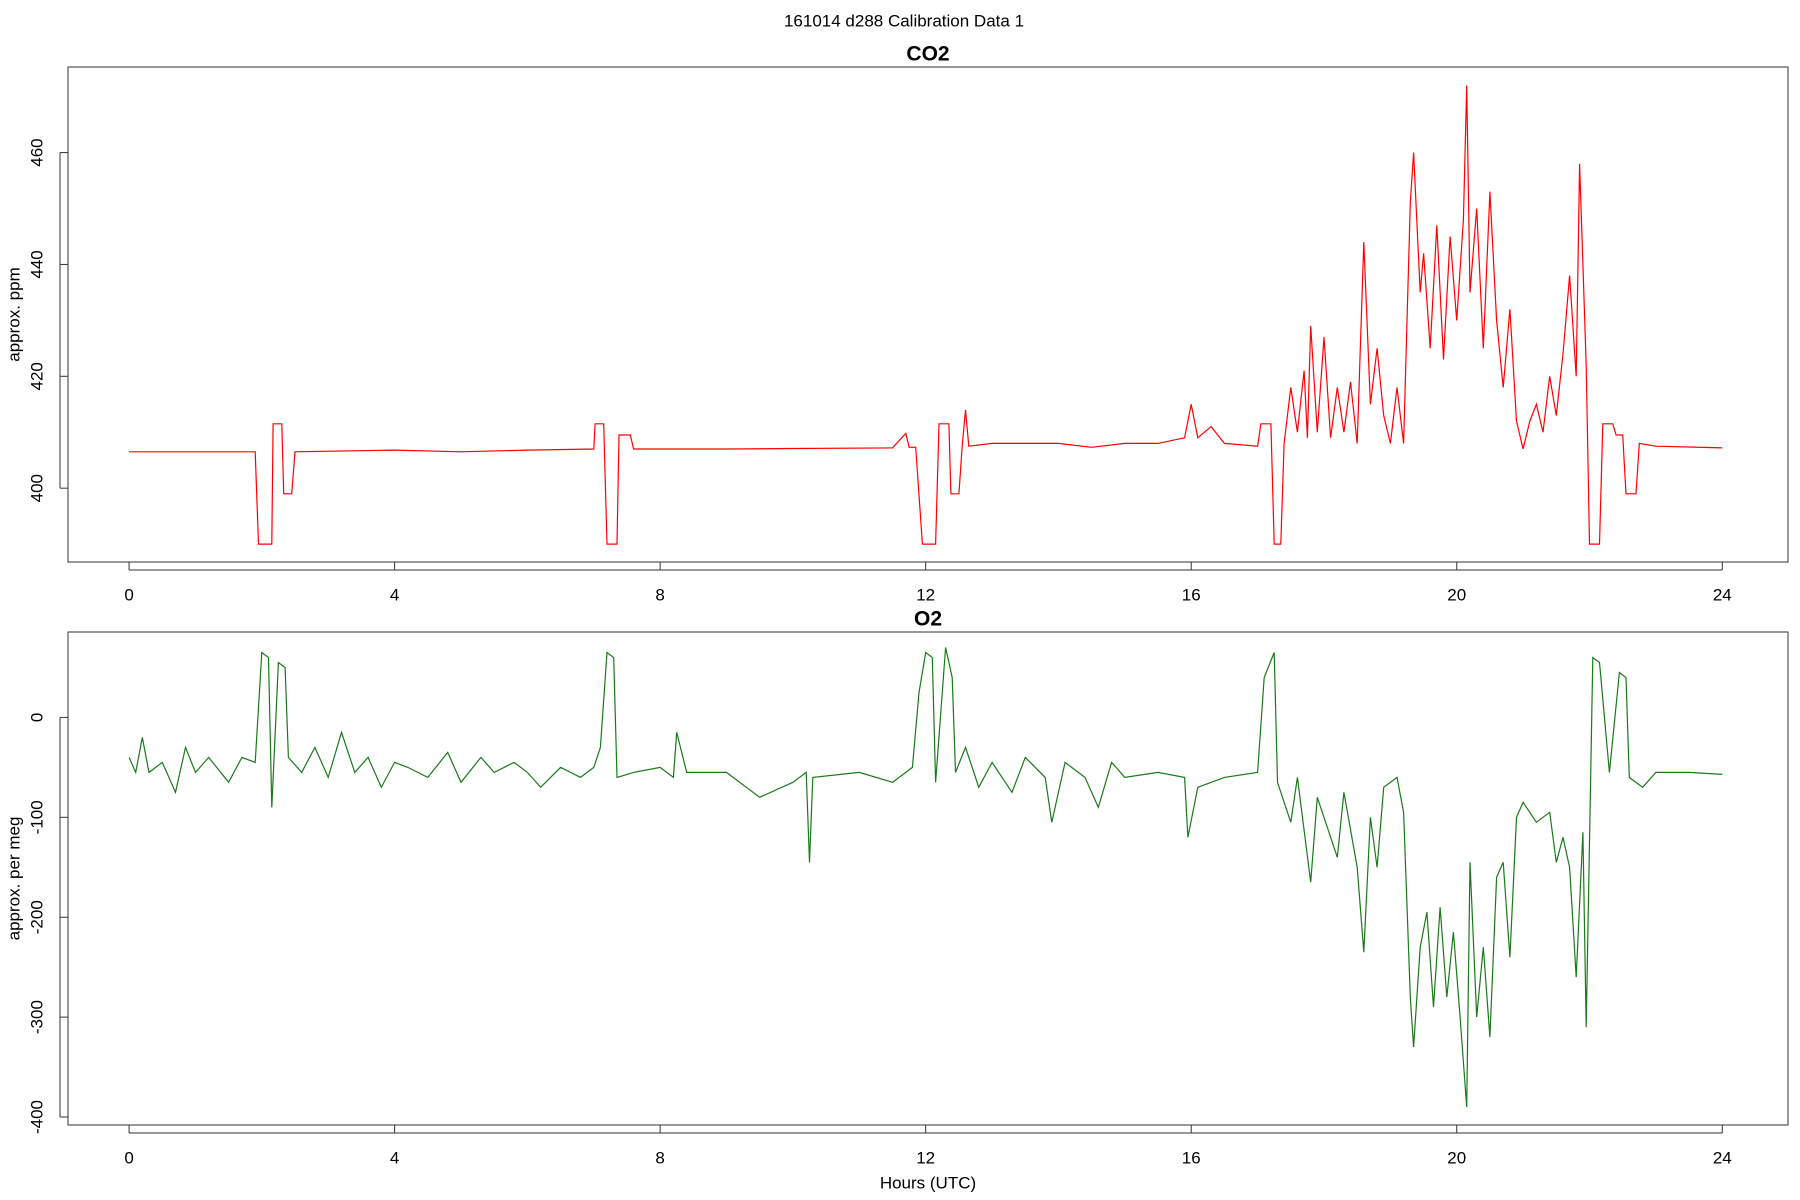 The width and height of the screenshot is (1800, 1200). What do you see at coordinates (36, 1117) in the screenshot?
I see `y-tick-label: -400` at bounding box center [36, 1117].